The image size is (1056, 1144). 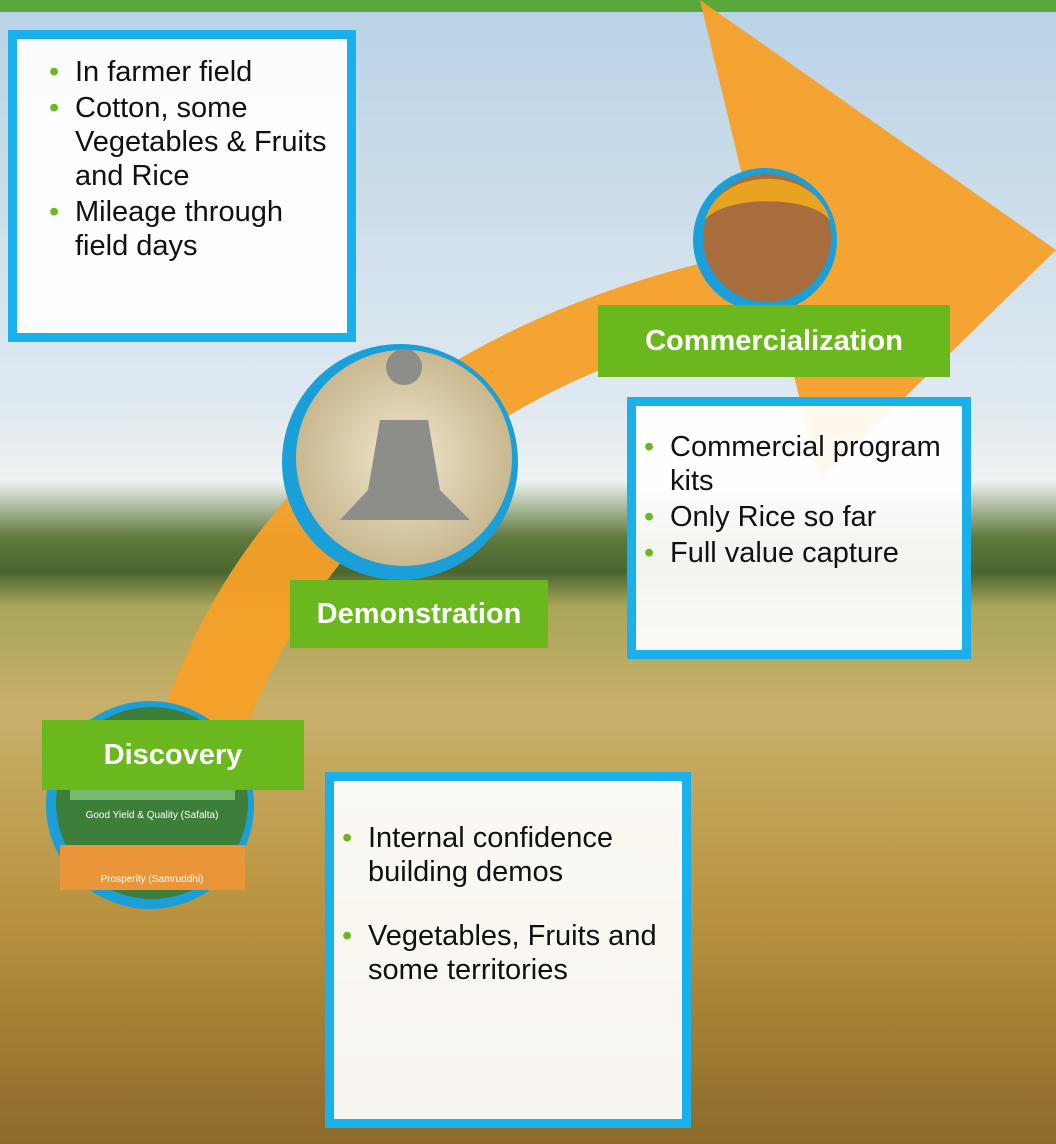 What do you see at coordinates (767, 238) in the screenshot?
I see `commercialization-image` at bounding box center [767, 238].